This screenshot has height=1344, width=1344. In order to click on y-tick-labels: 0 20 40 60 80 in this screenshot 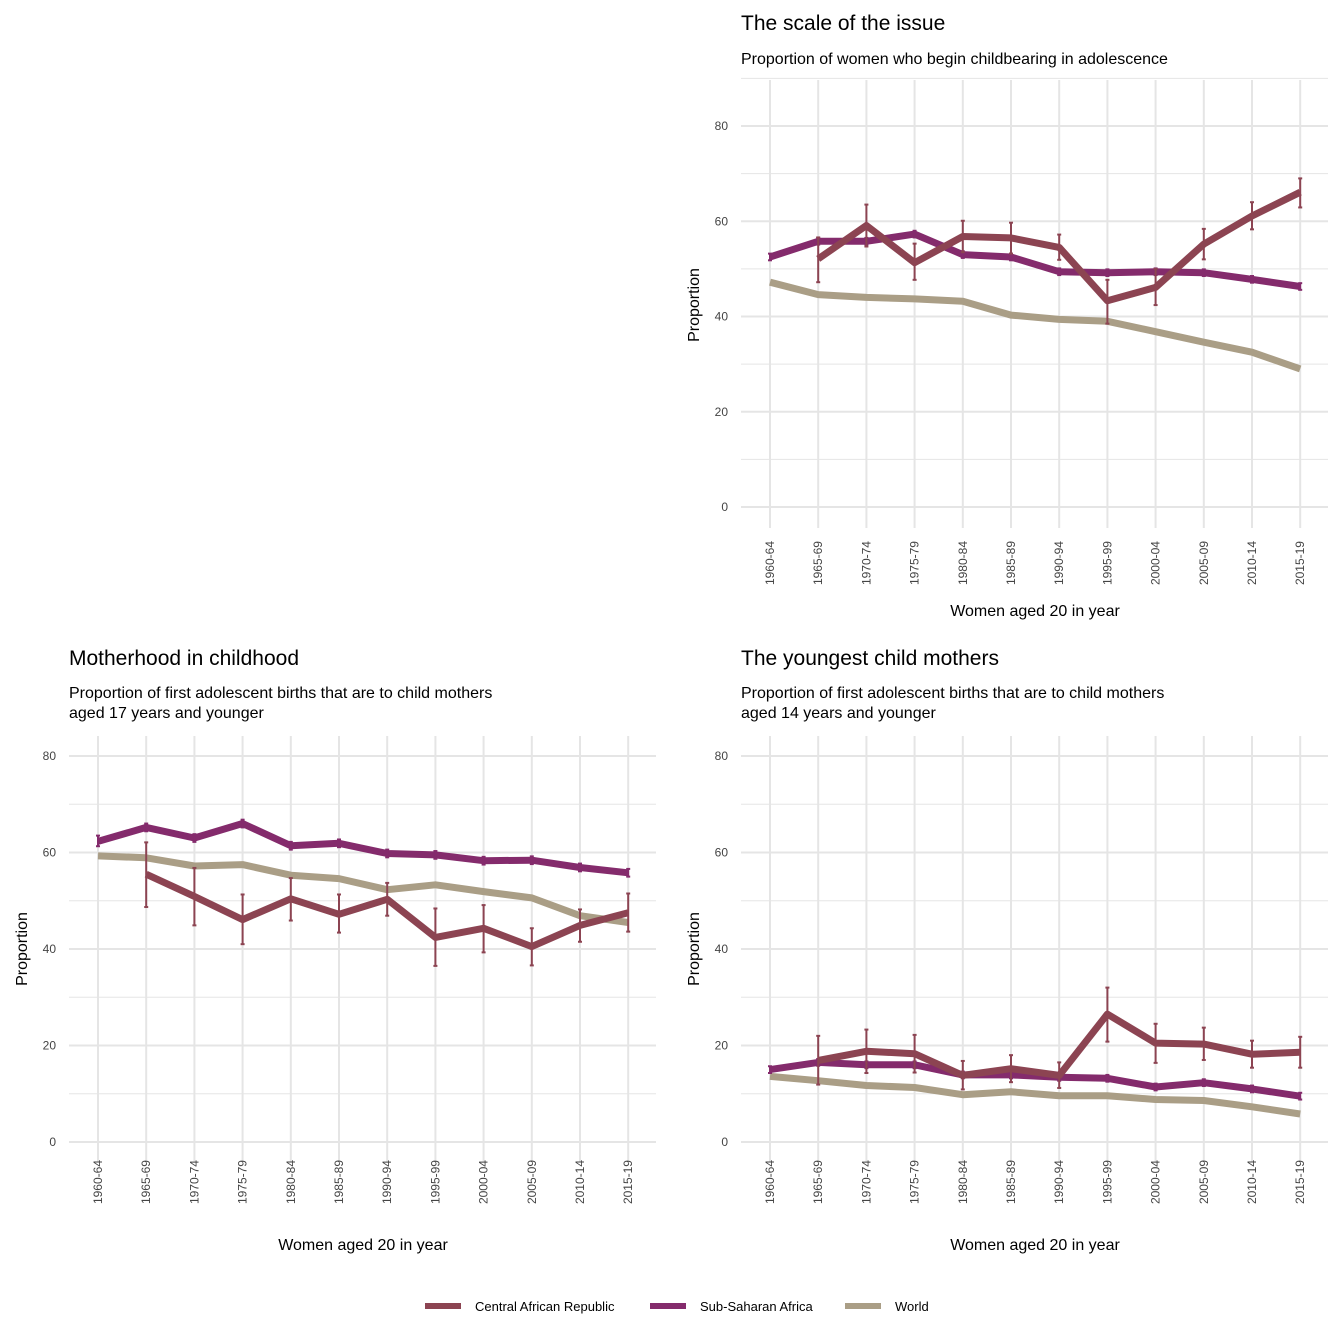, I will do `click(722, 316)`.